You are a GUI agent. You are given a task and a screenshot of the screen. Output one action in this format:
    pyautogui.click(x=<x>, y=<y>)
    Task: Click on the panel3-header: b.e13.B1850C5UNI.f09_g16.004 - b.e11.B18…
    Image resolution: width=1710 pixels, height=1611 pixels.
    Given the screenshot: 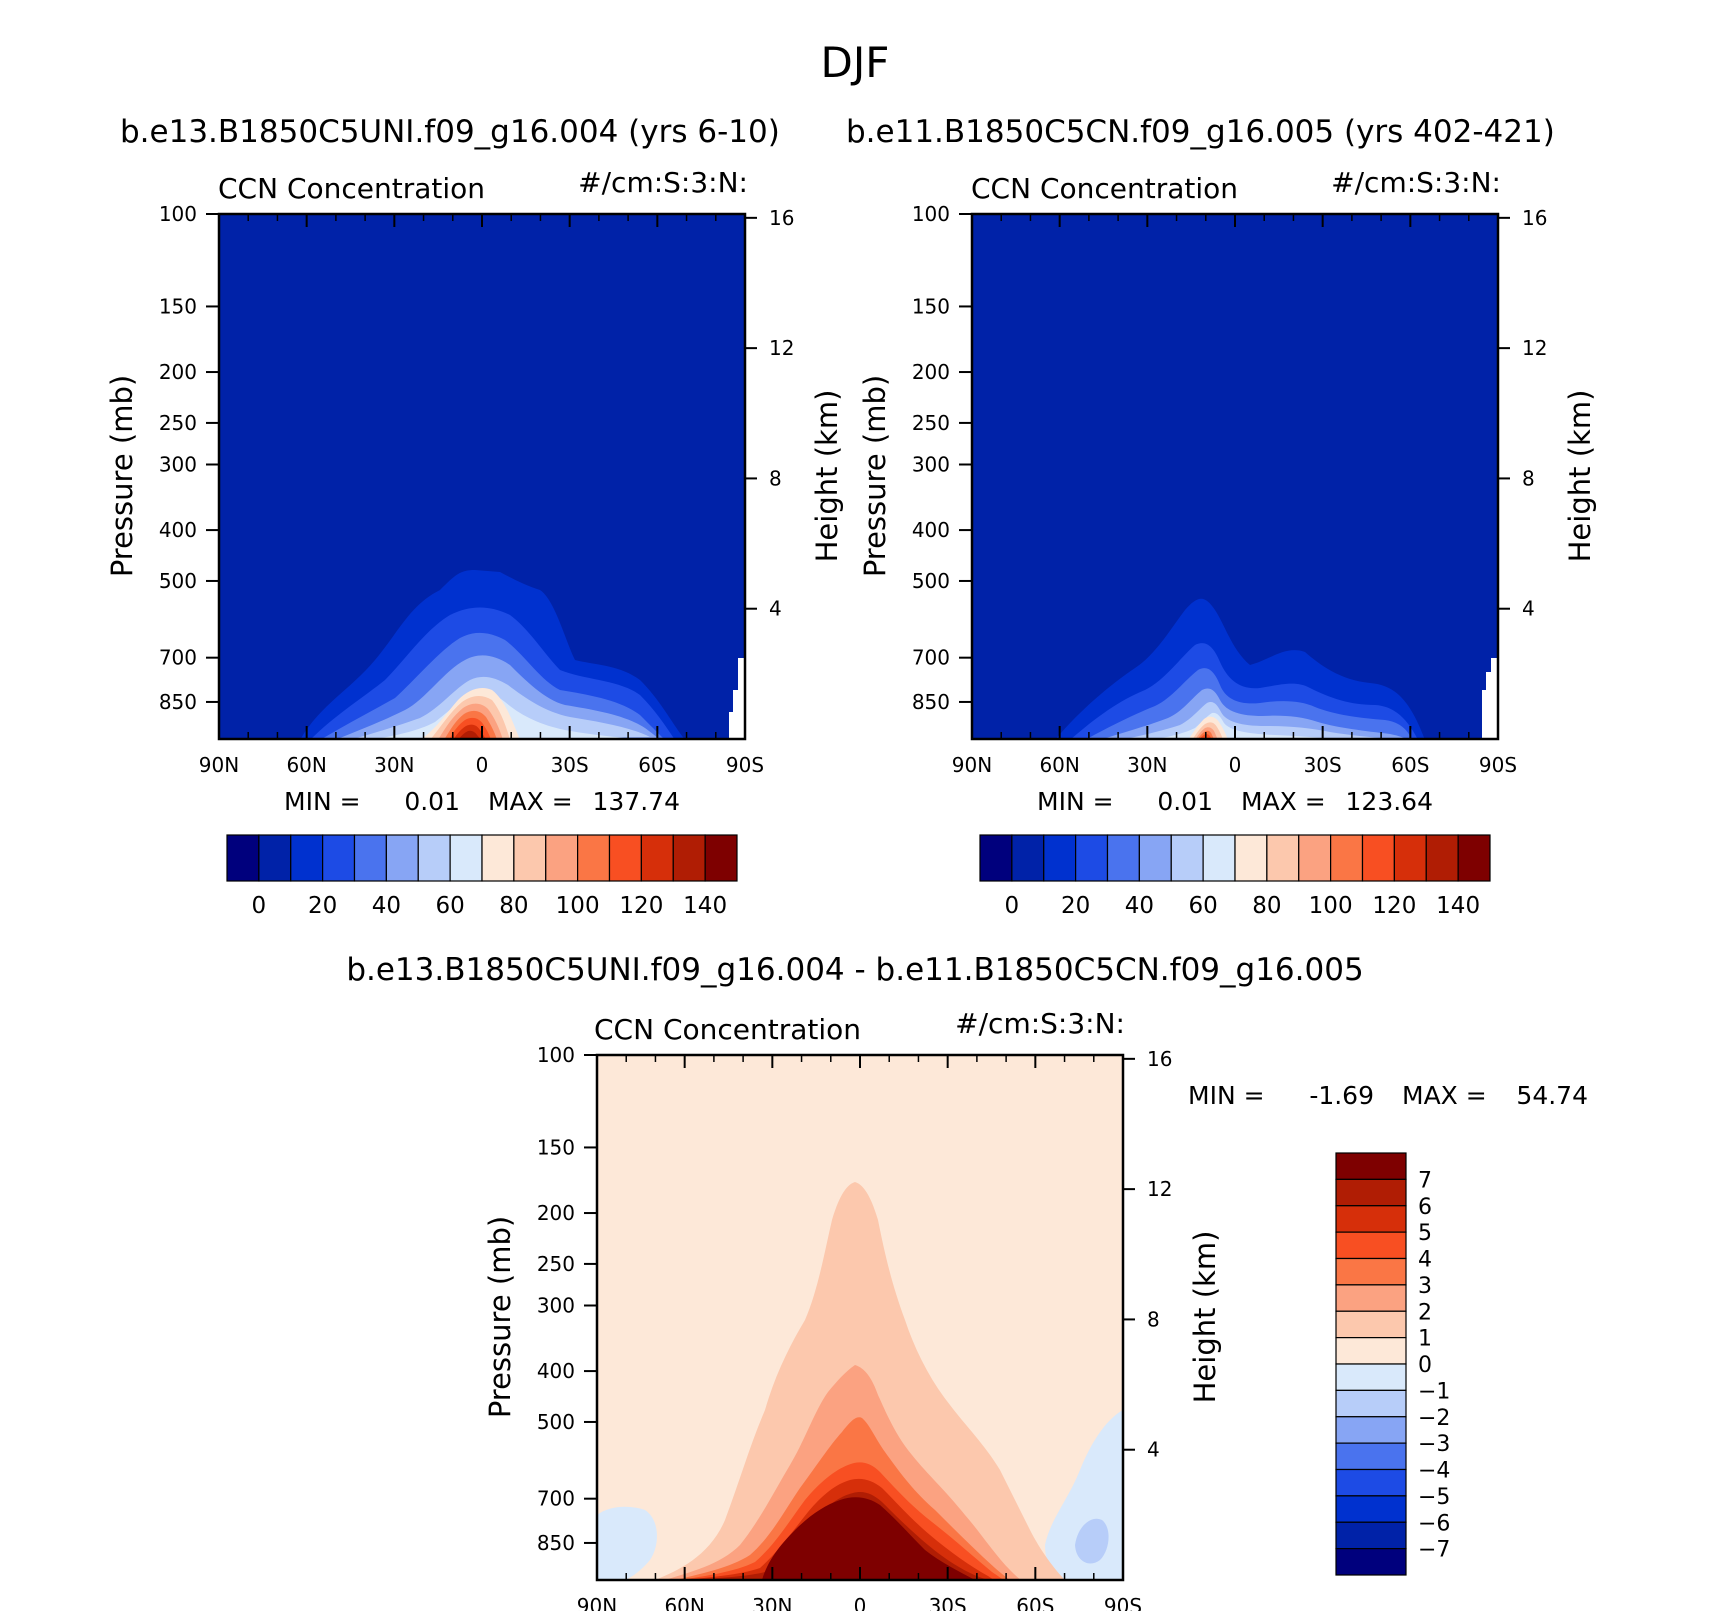 What is the action you would take?
    pyautogui.click(x=855, y=970)
    